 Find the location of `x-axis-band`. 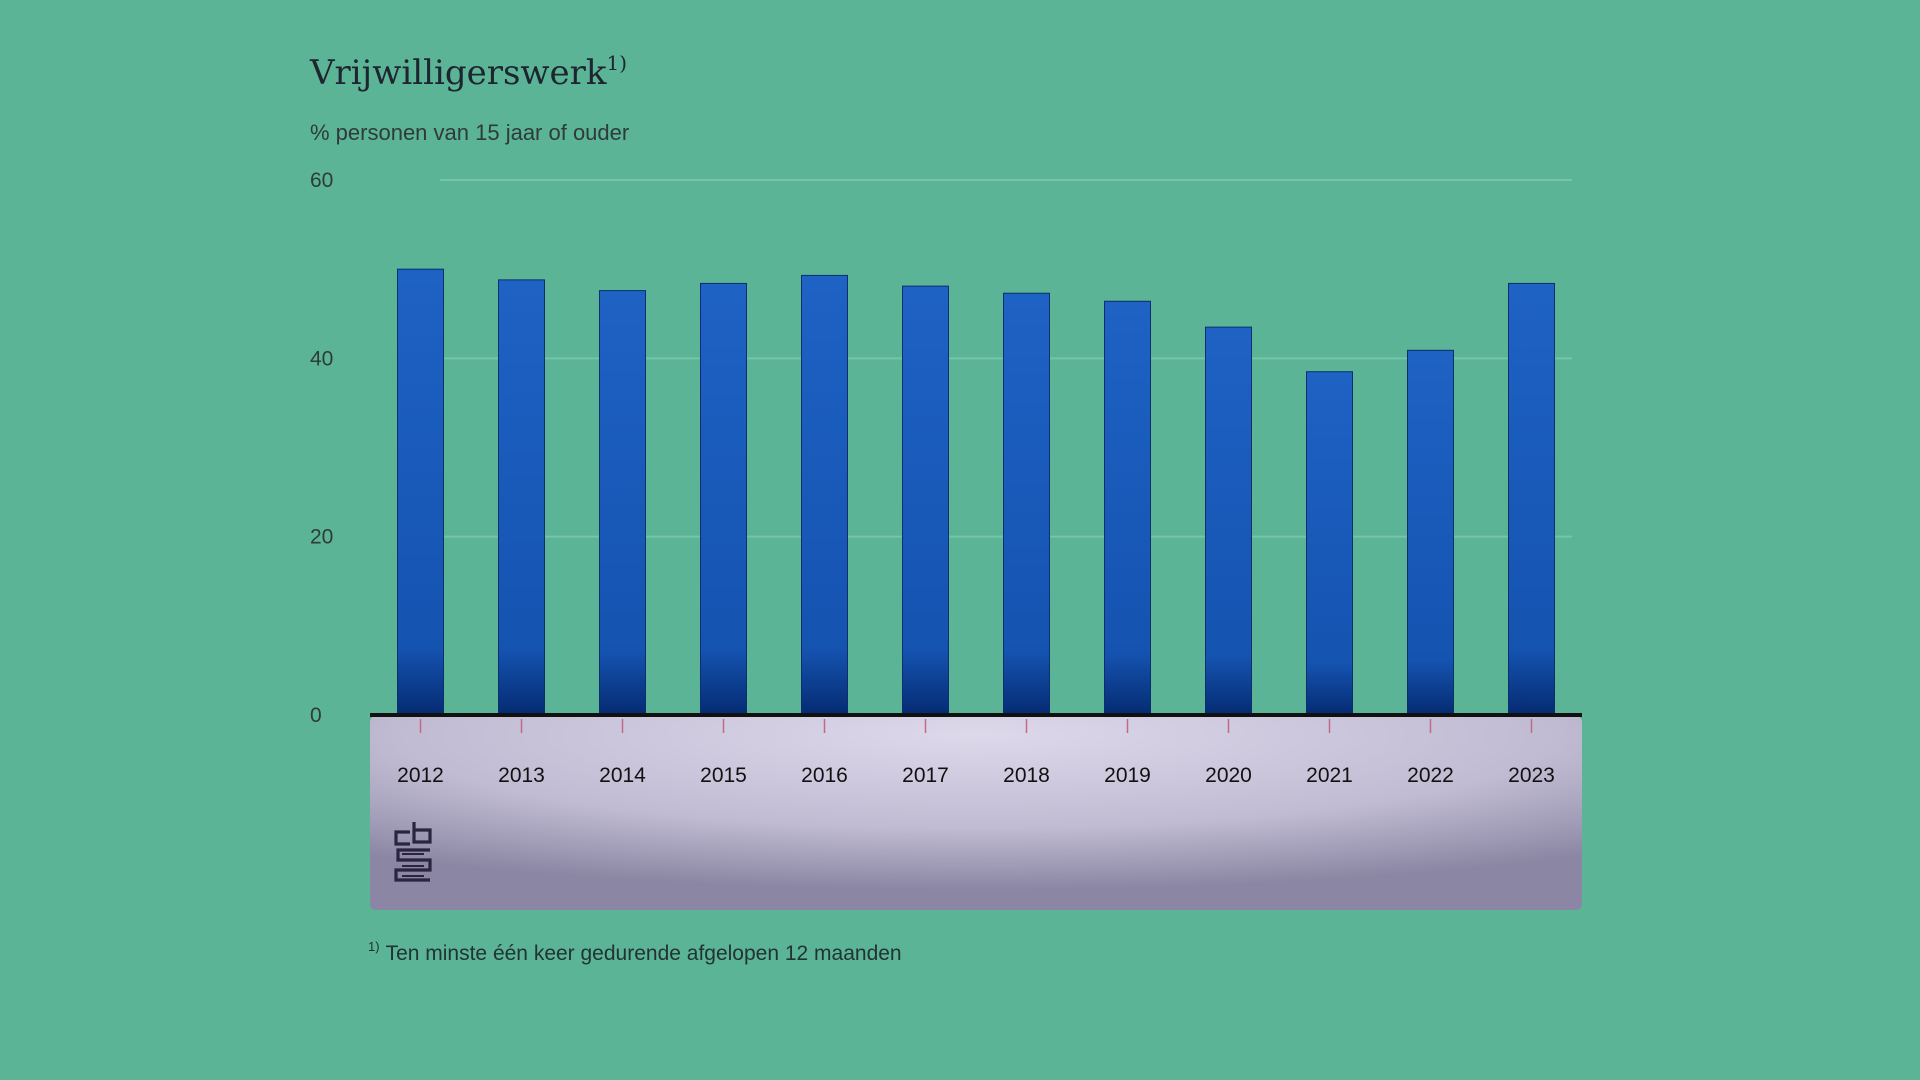

x-axis-band is located at coordinates (976, 813).